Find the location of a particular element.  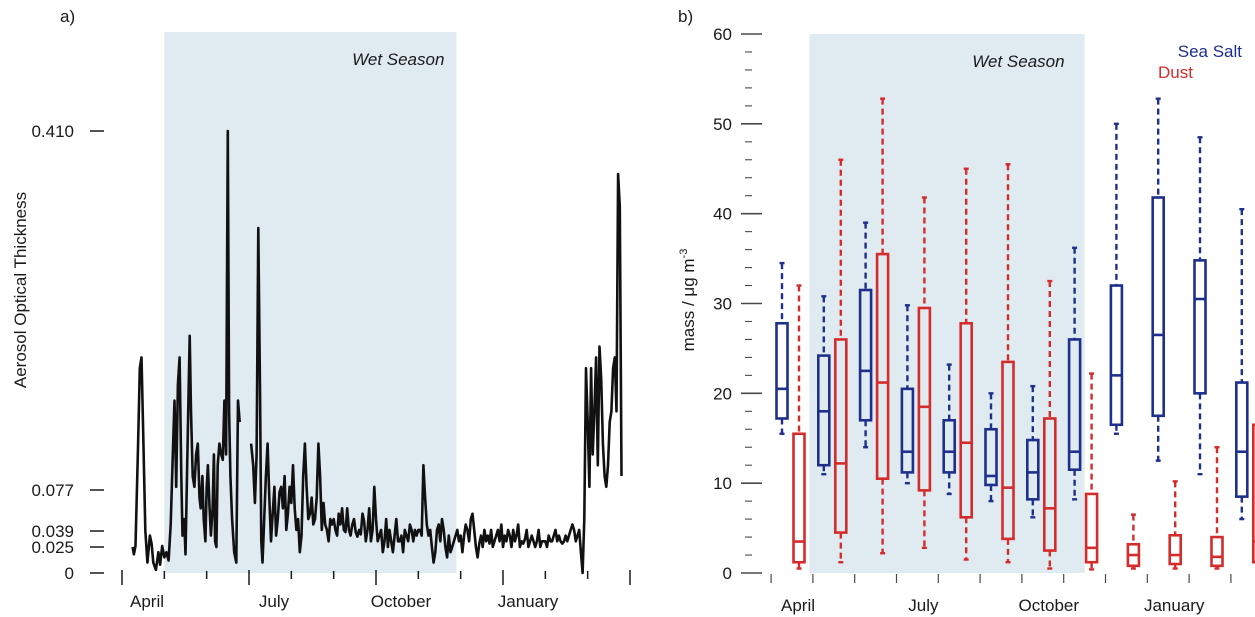

wet-season-label-a: Wet Season is located at coordinates (398, 59).